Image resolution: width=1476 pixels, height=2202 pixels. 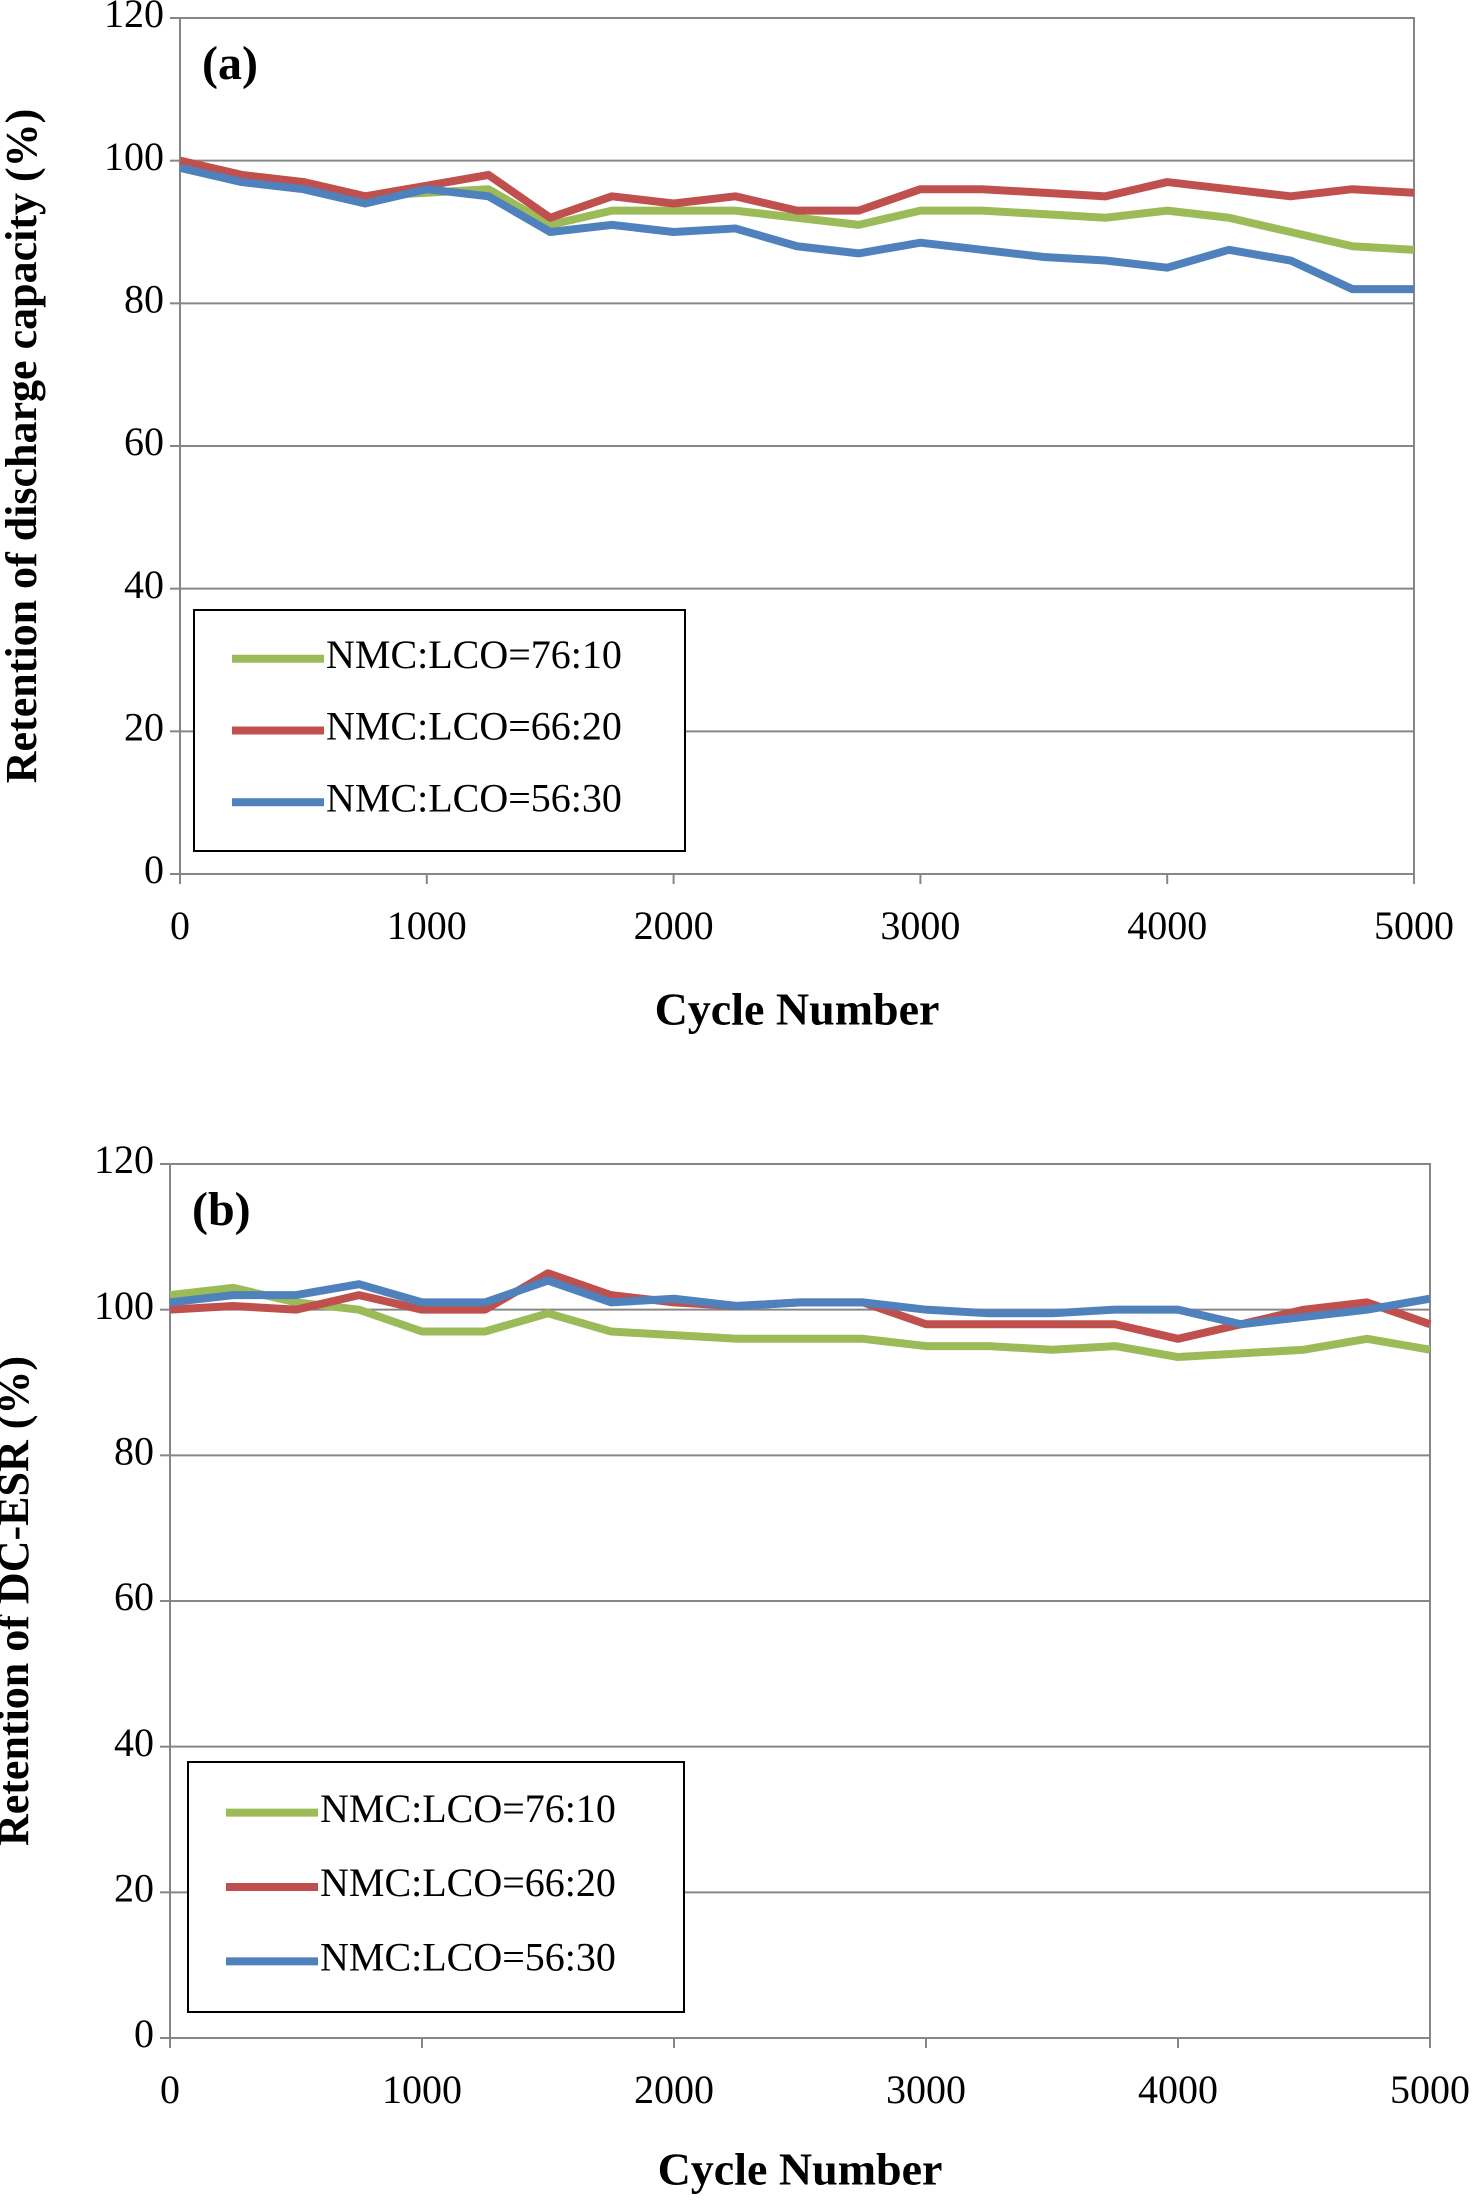 I want to click on panel-label: (a), so click(x=230, y=63).